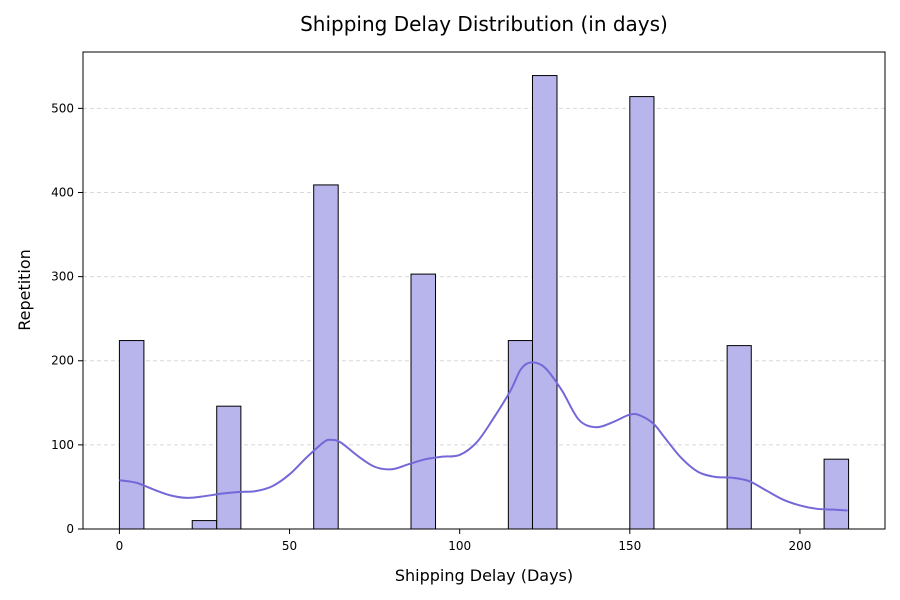 Image resolution: width=900 pixels, height=600 pixels. I want to click on y-axis-label: Repetition, so click(24, 290).